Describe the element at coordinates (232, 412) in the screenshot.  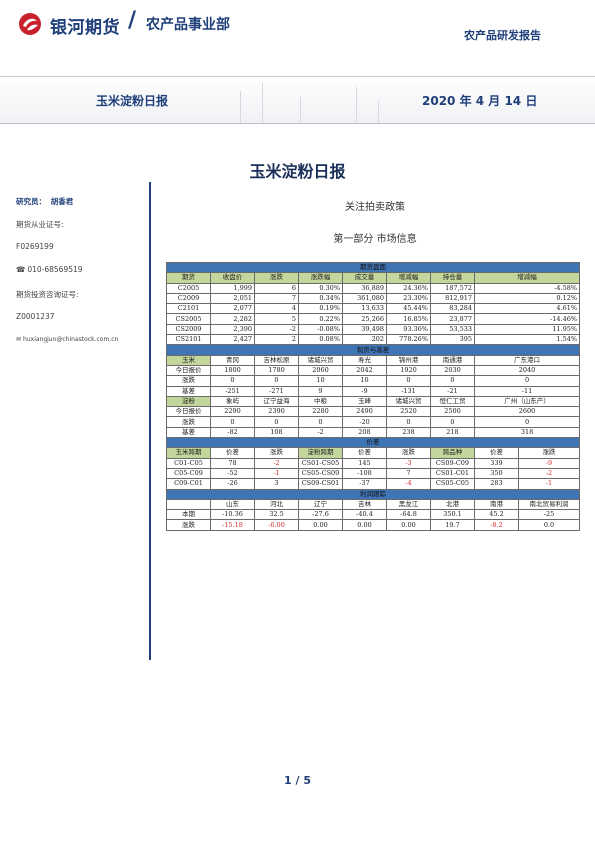
I see `starch-cell: 2290` at that location.